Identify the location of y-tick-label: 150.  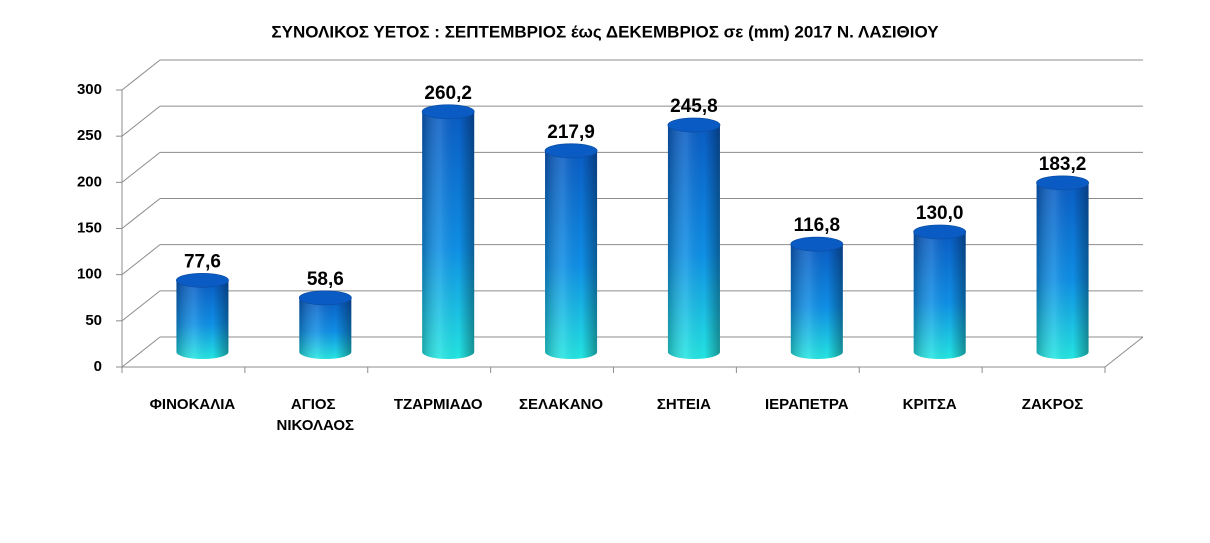
(89, 227).